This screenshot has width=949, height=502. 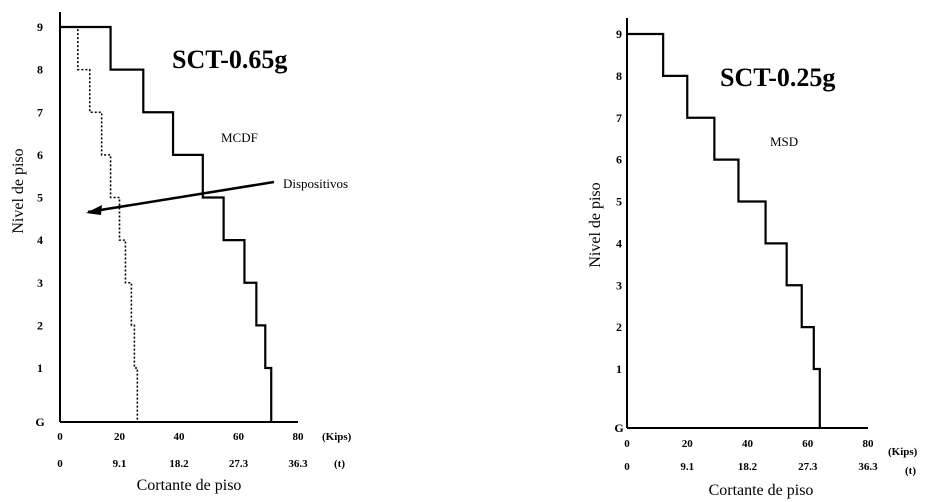 I want to click on chart-title-right: SCT-0.25g, so click(x=777, y=77).